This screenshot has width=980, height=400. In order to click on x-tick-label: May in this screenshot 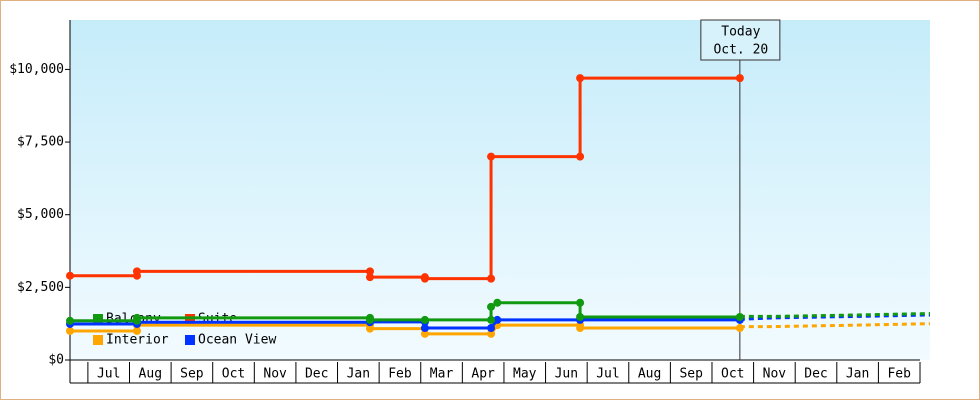, I will do `click(525, 374)`.